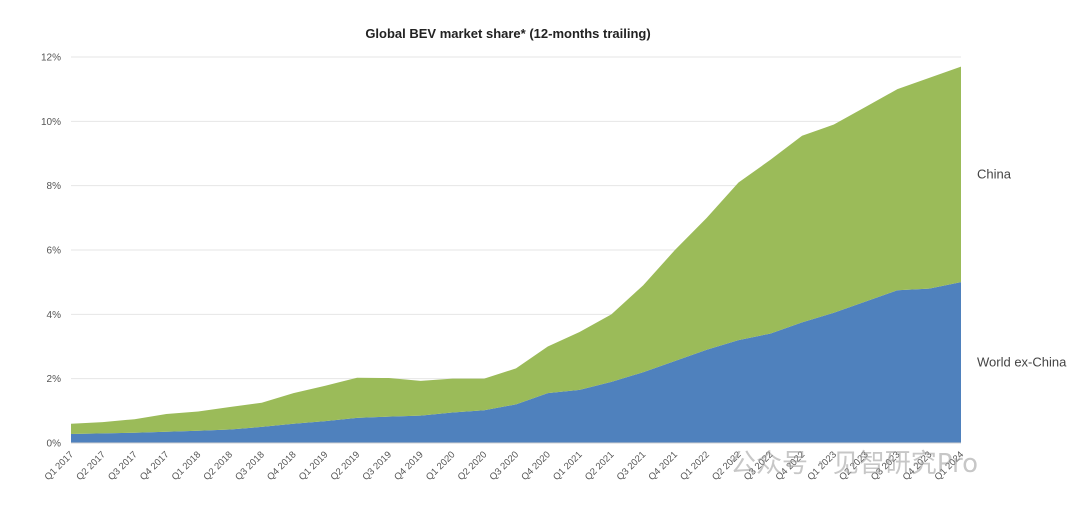 Image resolution: width=1080 pixels, height=506 pixels. What do you see at coordinates (377, 466) in the screenshot?
I see `x-tick-label: Q3 2019` at bounding box center [377, 466].